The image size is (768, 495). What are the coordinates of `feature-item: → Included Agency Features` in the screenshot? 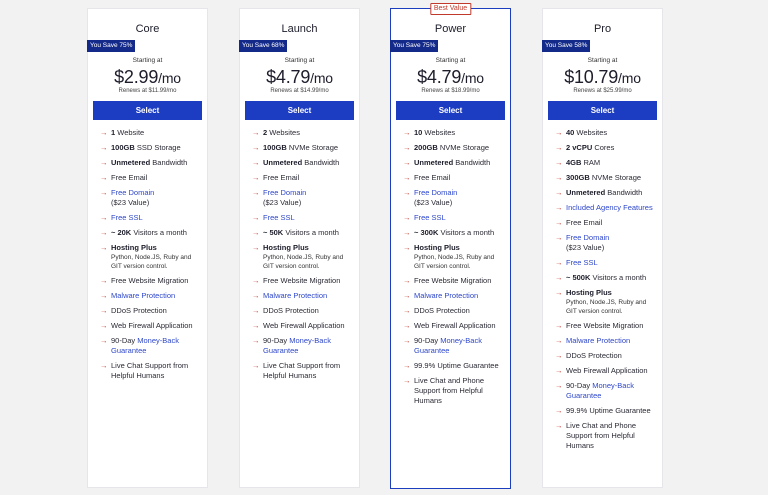 It's located at (605, 208).